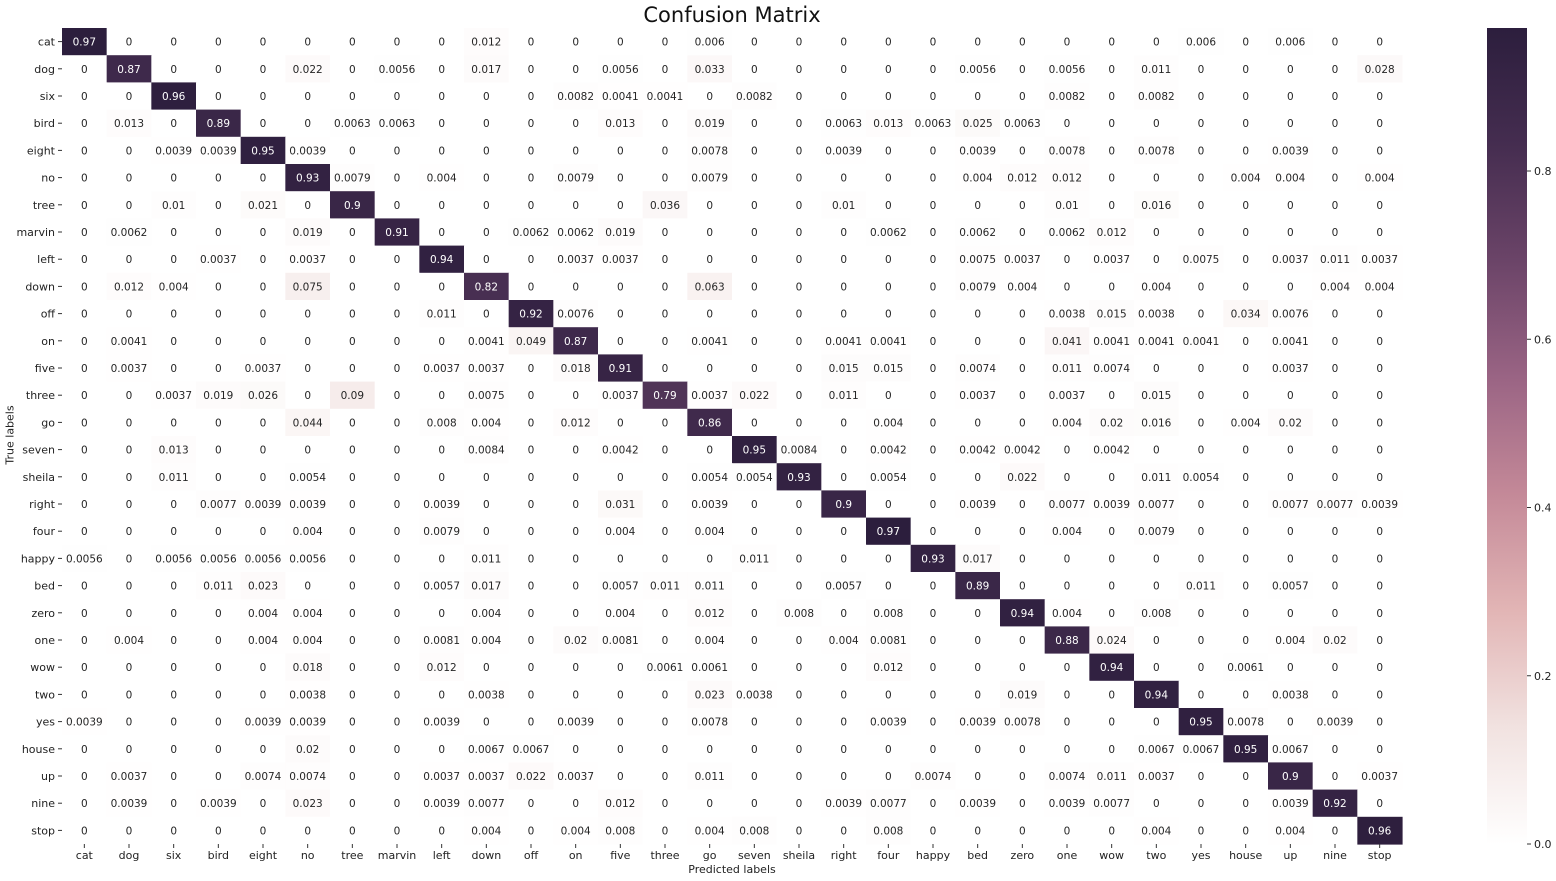 The image size is (1556, 881). What do you see at coordinates (888, 233) in the screenshot?
I see `cell-value: 0.0062` at bounding box center [888, 233].